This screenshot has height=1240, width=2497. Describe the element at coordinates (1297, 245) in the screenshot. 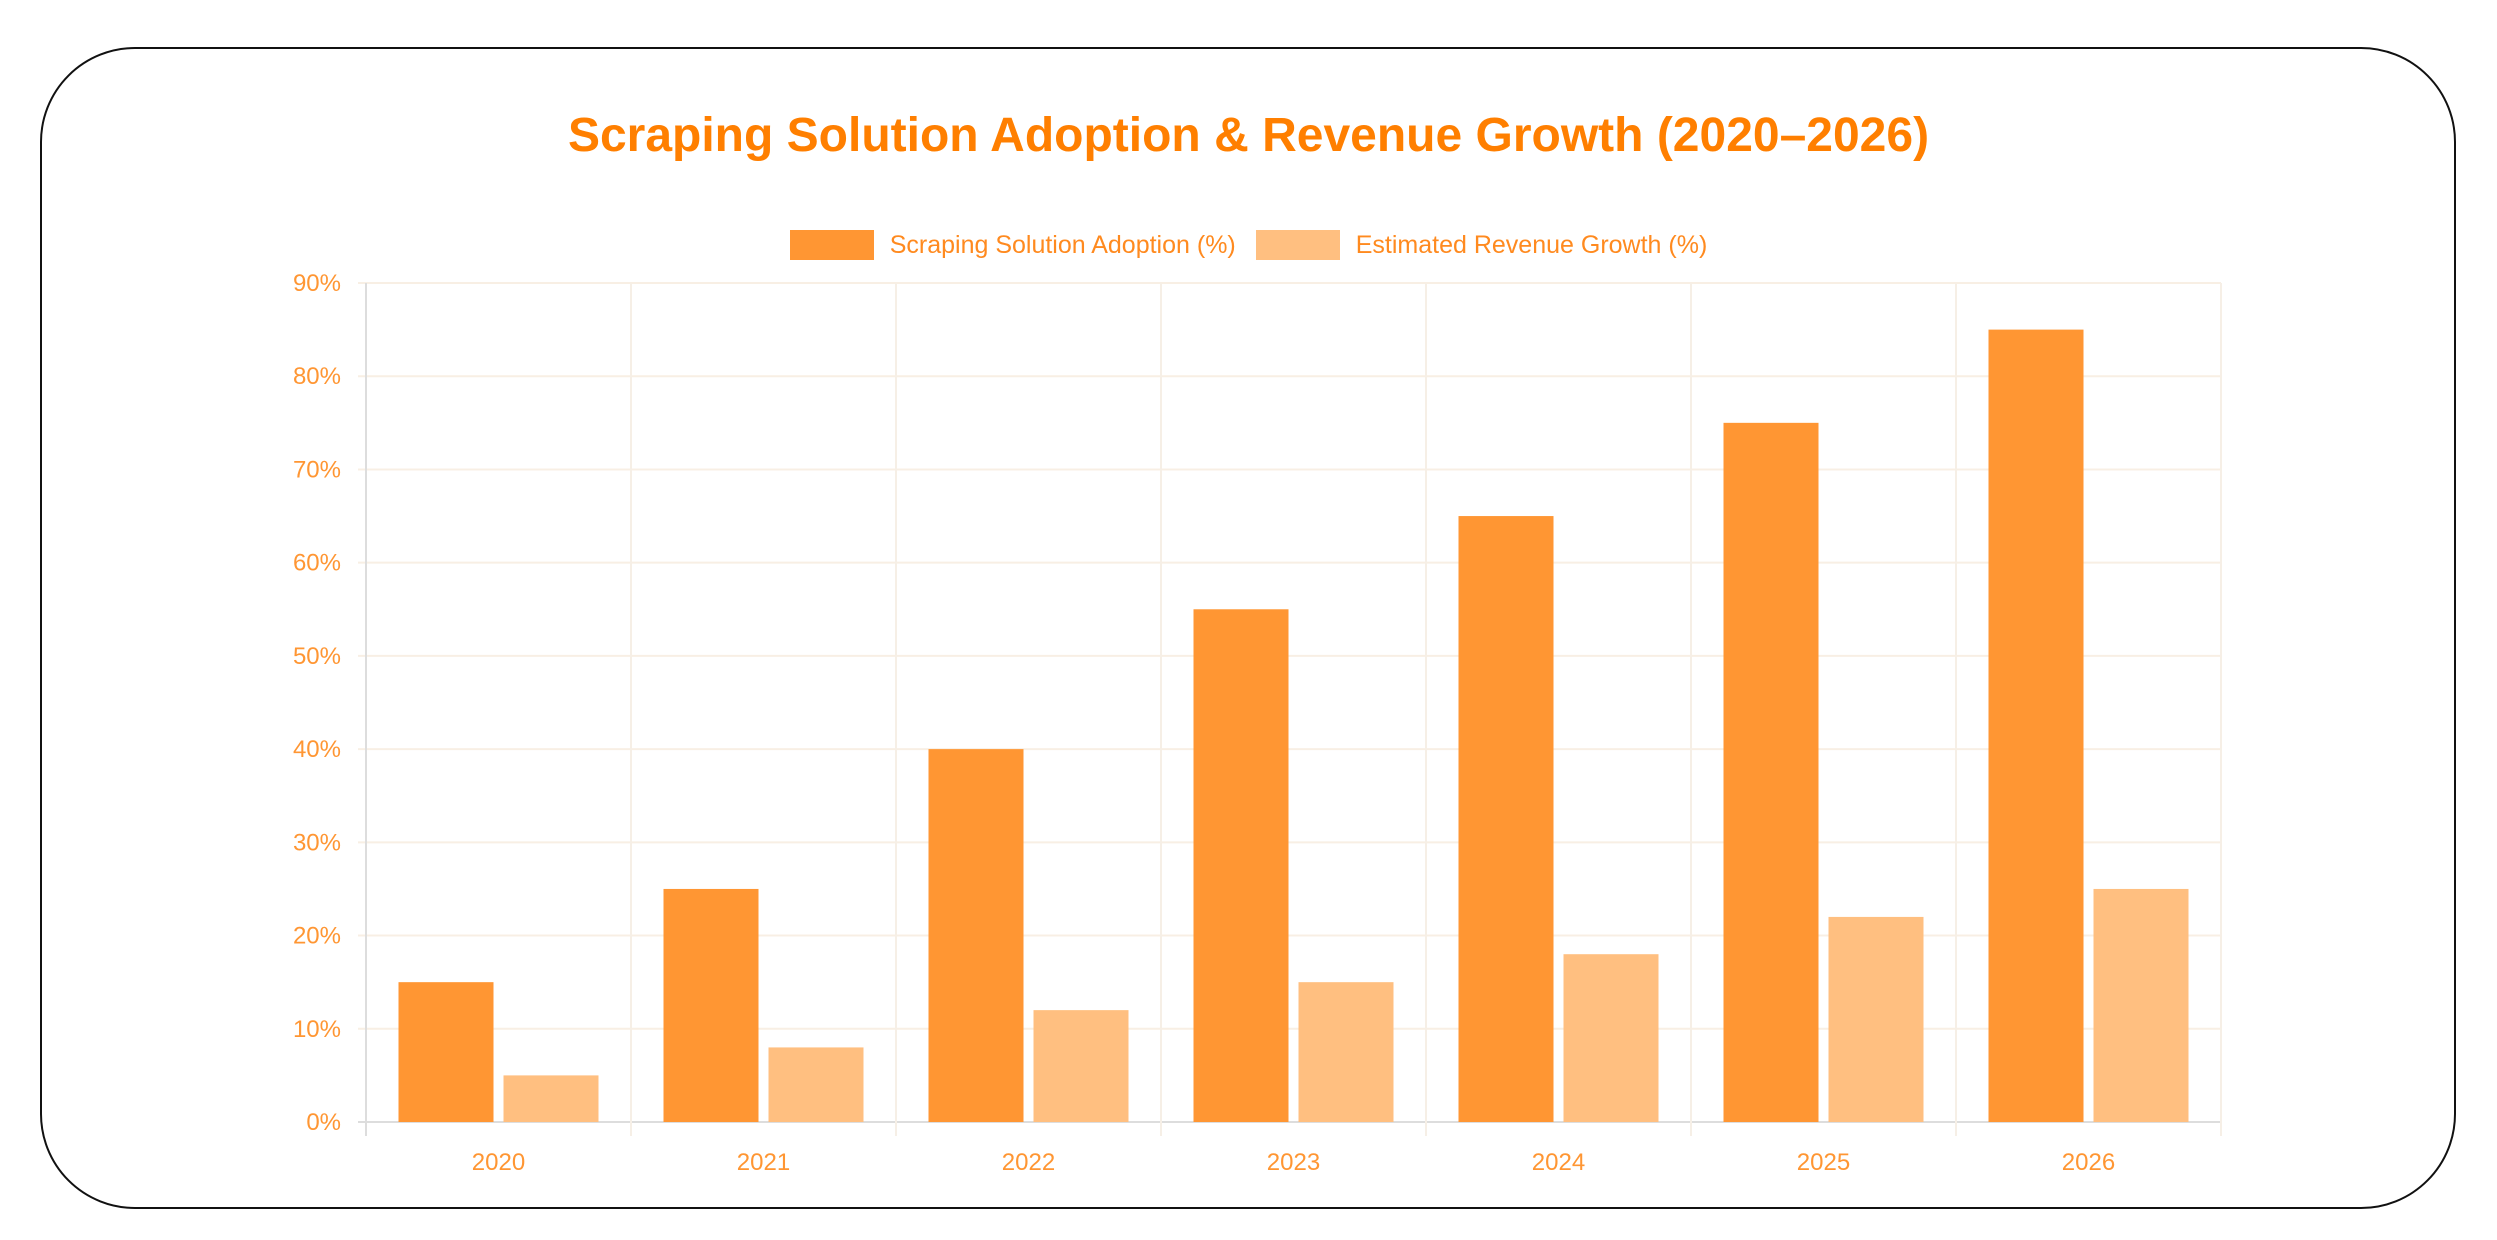

I see `legend-swatch-revenue` at that location.